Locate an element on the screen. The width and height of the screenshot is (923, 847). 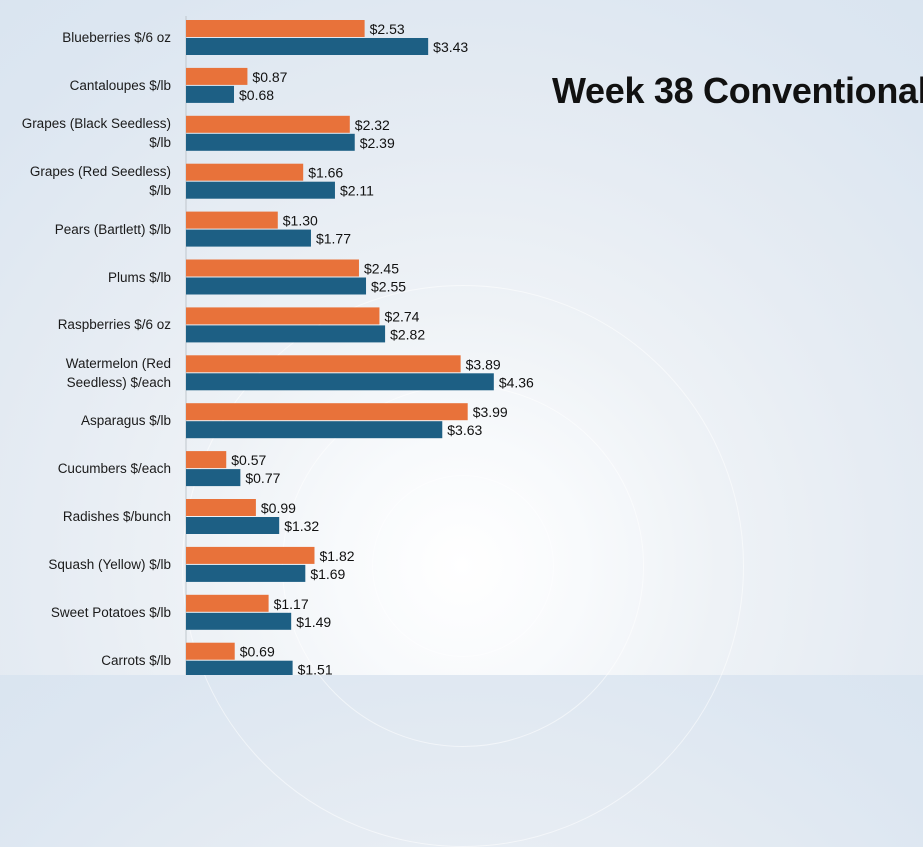
category-label: Sweet Potatoes $/lb is located at coordinates (88, 612).